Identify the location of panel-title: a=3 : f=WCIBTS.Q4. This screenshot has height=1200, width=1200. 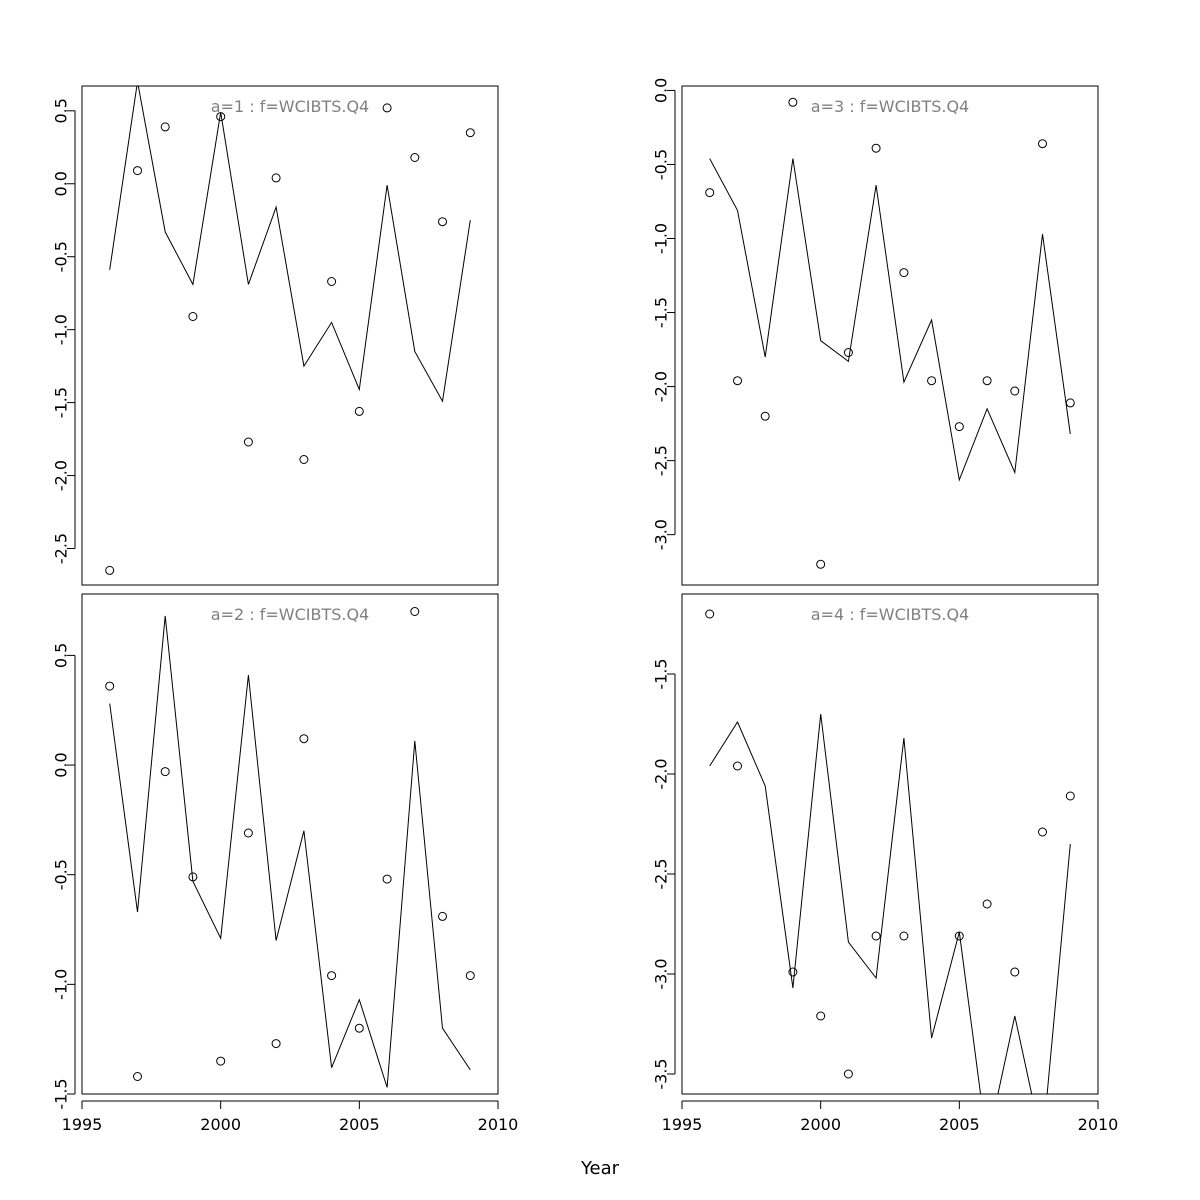
(890, 106).